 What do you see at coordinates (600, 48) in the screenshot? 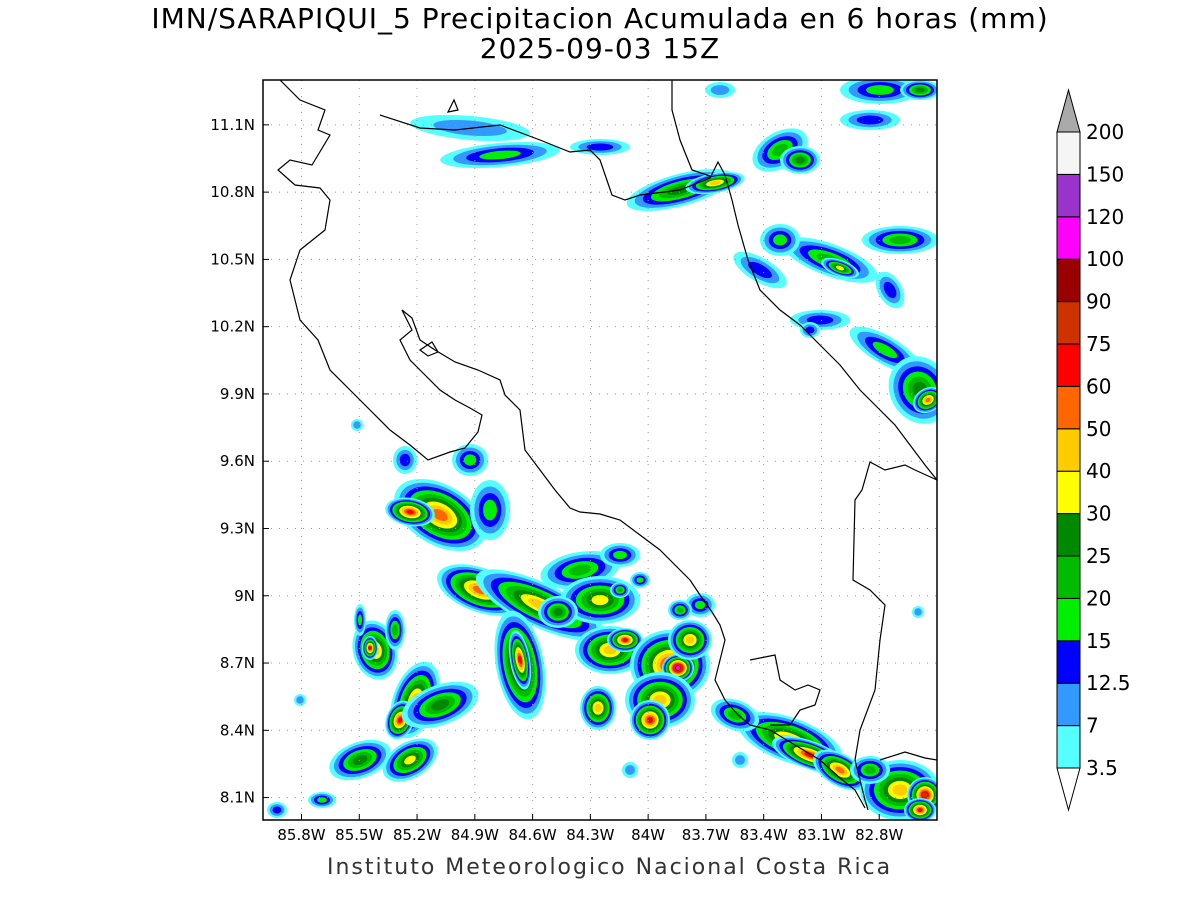
I see `chart-subtitle-datetime: 2025-09-03 15Z` at bounding box center [600, 48].